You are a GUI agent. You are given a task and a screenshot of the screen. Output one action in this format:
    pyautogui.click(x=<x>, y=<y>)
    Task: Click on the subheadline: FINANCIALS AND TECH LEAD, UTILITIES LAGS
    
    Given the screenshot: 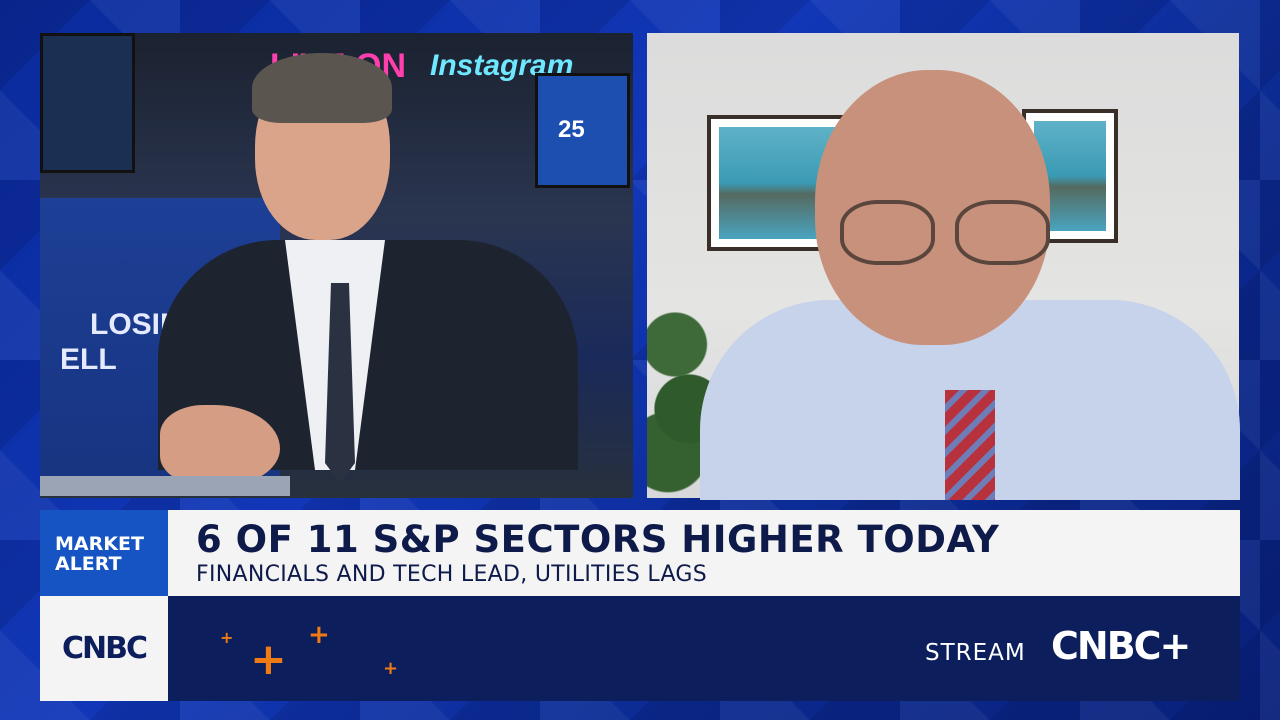 What is the action you would take?
    pyautogui.click(x=452, y=574)
    